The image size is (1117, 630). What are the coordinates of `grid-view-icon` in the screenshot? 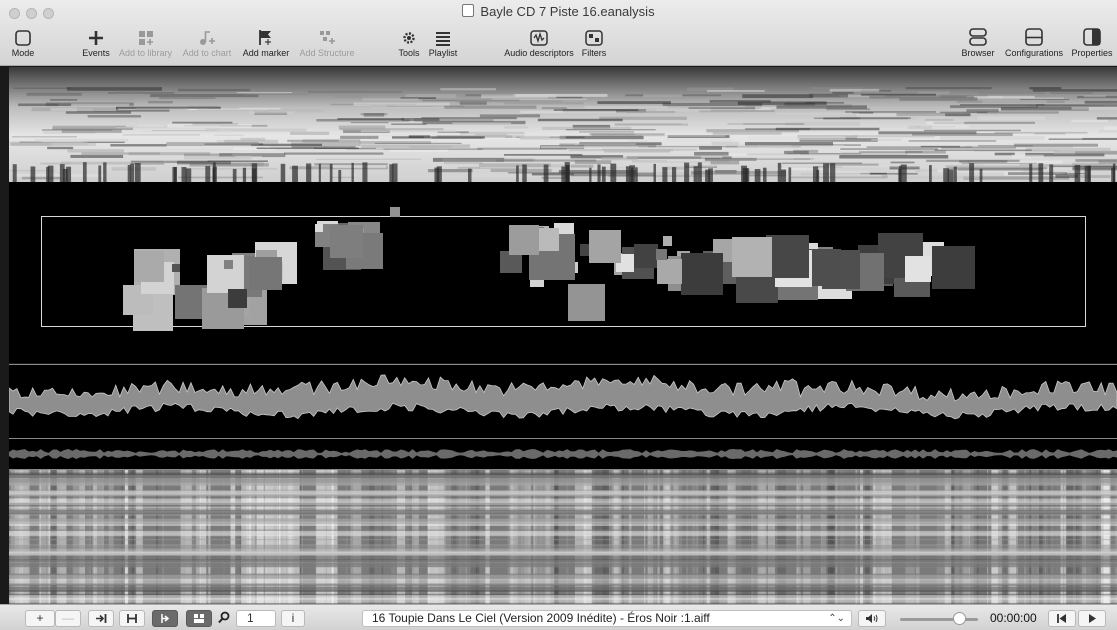 It's located at (199, 618).